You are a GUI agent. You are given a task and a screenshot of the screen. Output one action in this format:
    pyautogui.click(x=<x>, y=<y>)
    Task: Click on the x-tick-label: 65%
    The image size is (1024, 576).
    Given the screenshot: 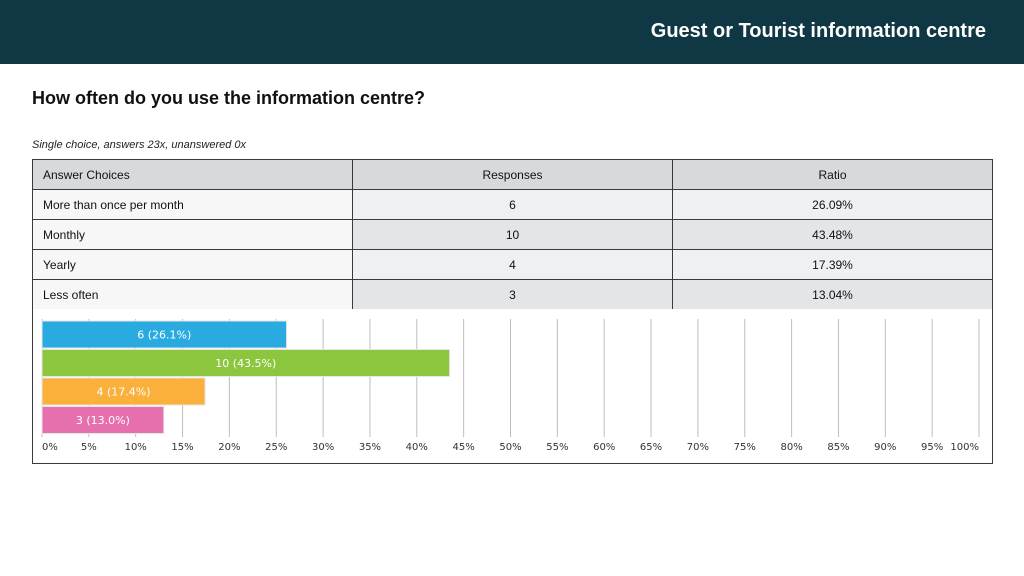 What is the action you would take?
    pyautogui.click(x=651, y=447)
    